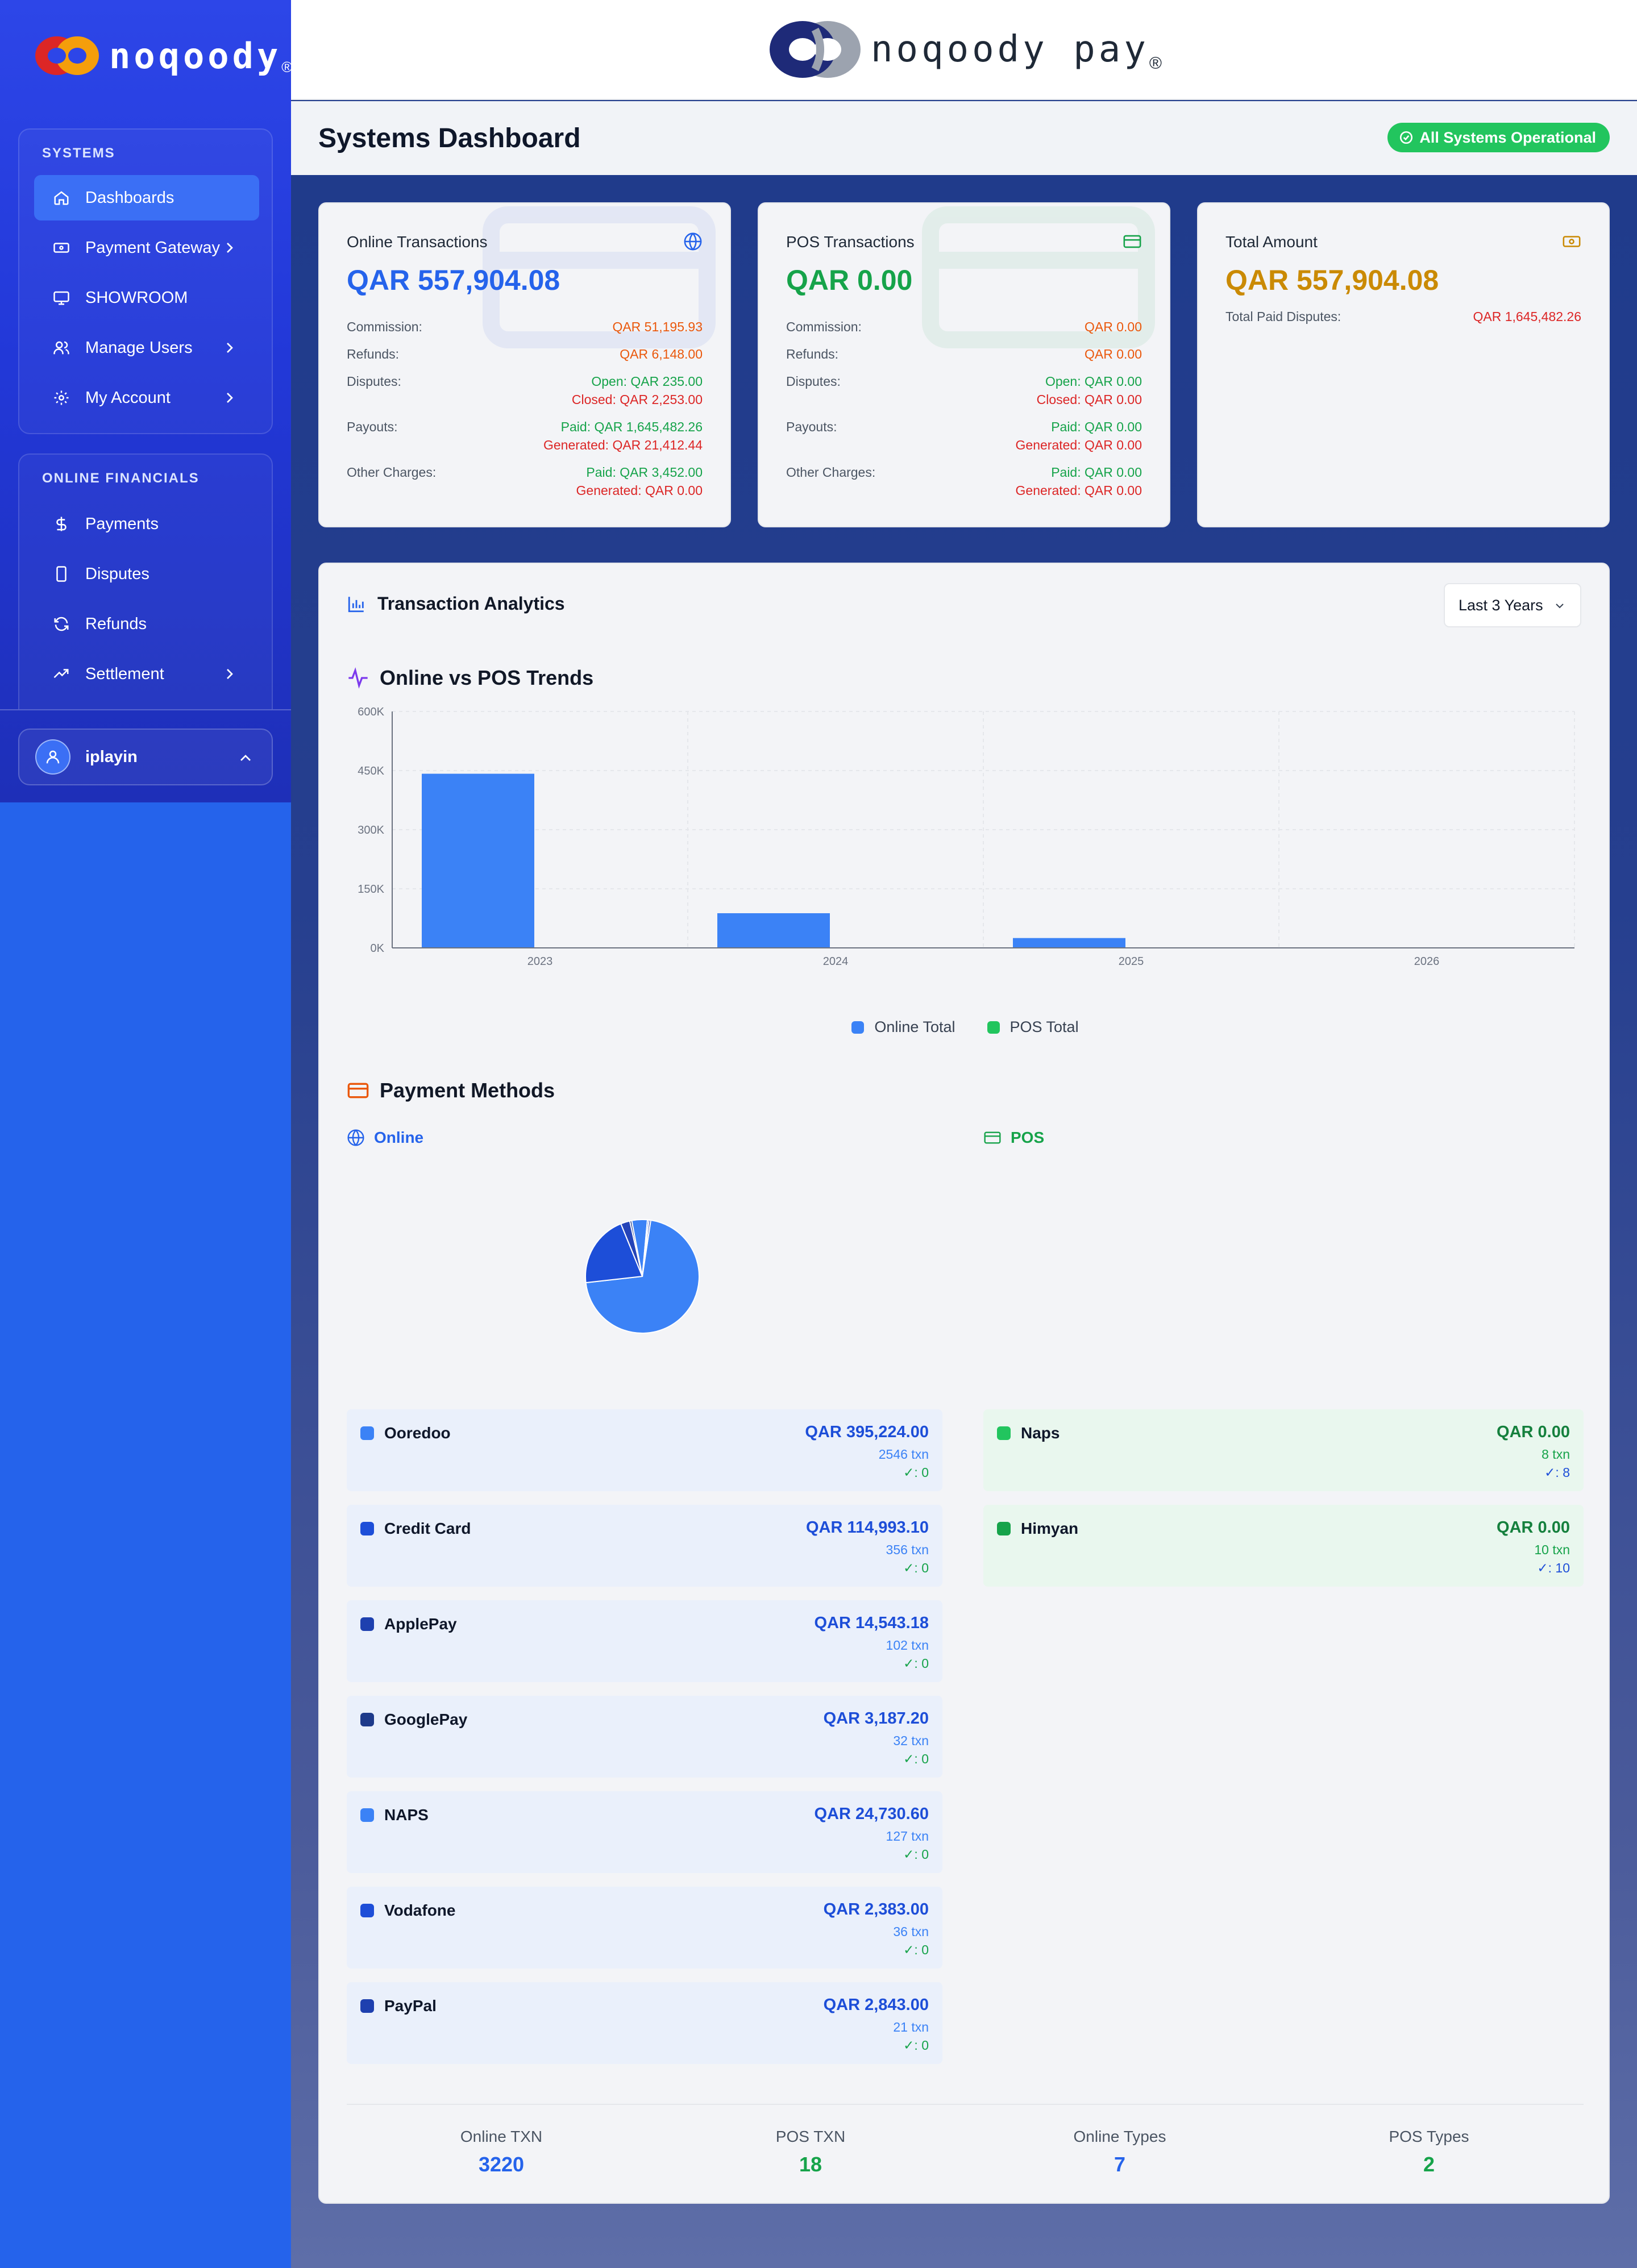 This screenshot has width=1637, height=2268. I want to click on user-name: iplayin, so click(112, 756).